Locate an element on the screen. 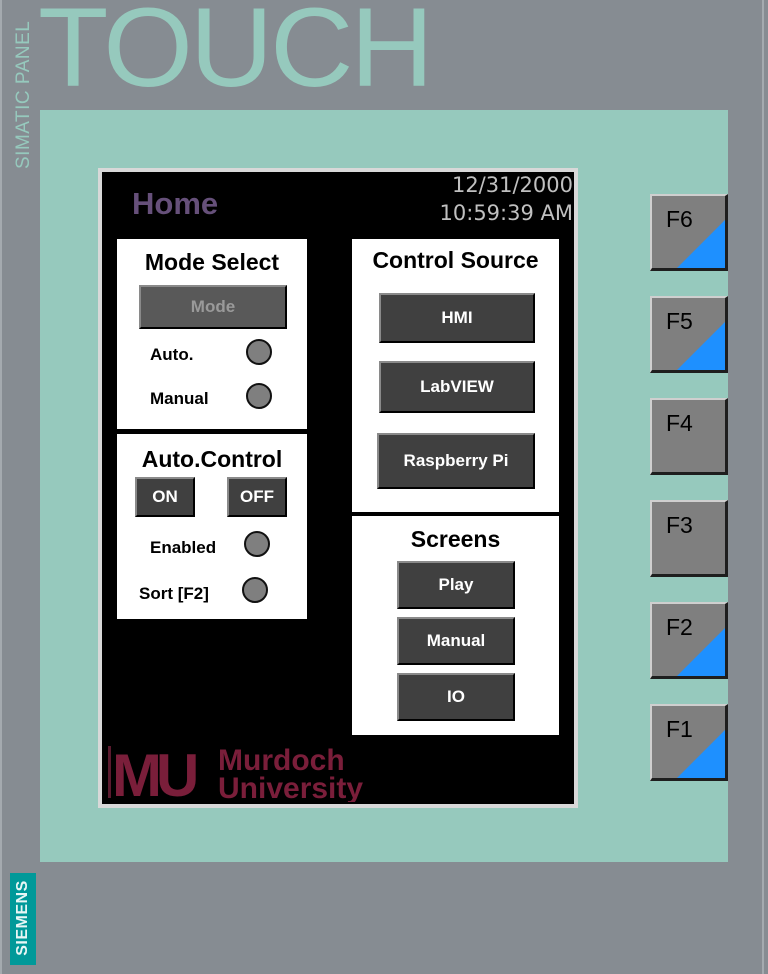 Image resolution: width=768 pixels, height=974 pixels. screens-title: Screens is located at coordinates (455, 539).